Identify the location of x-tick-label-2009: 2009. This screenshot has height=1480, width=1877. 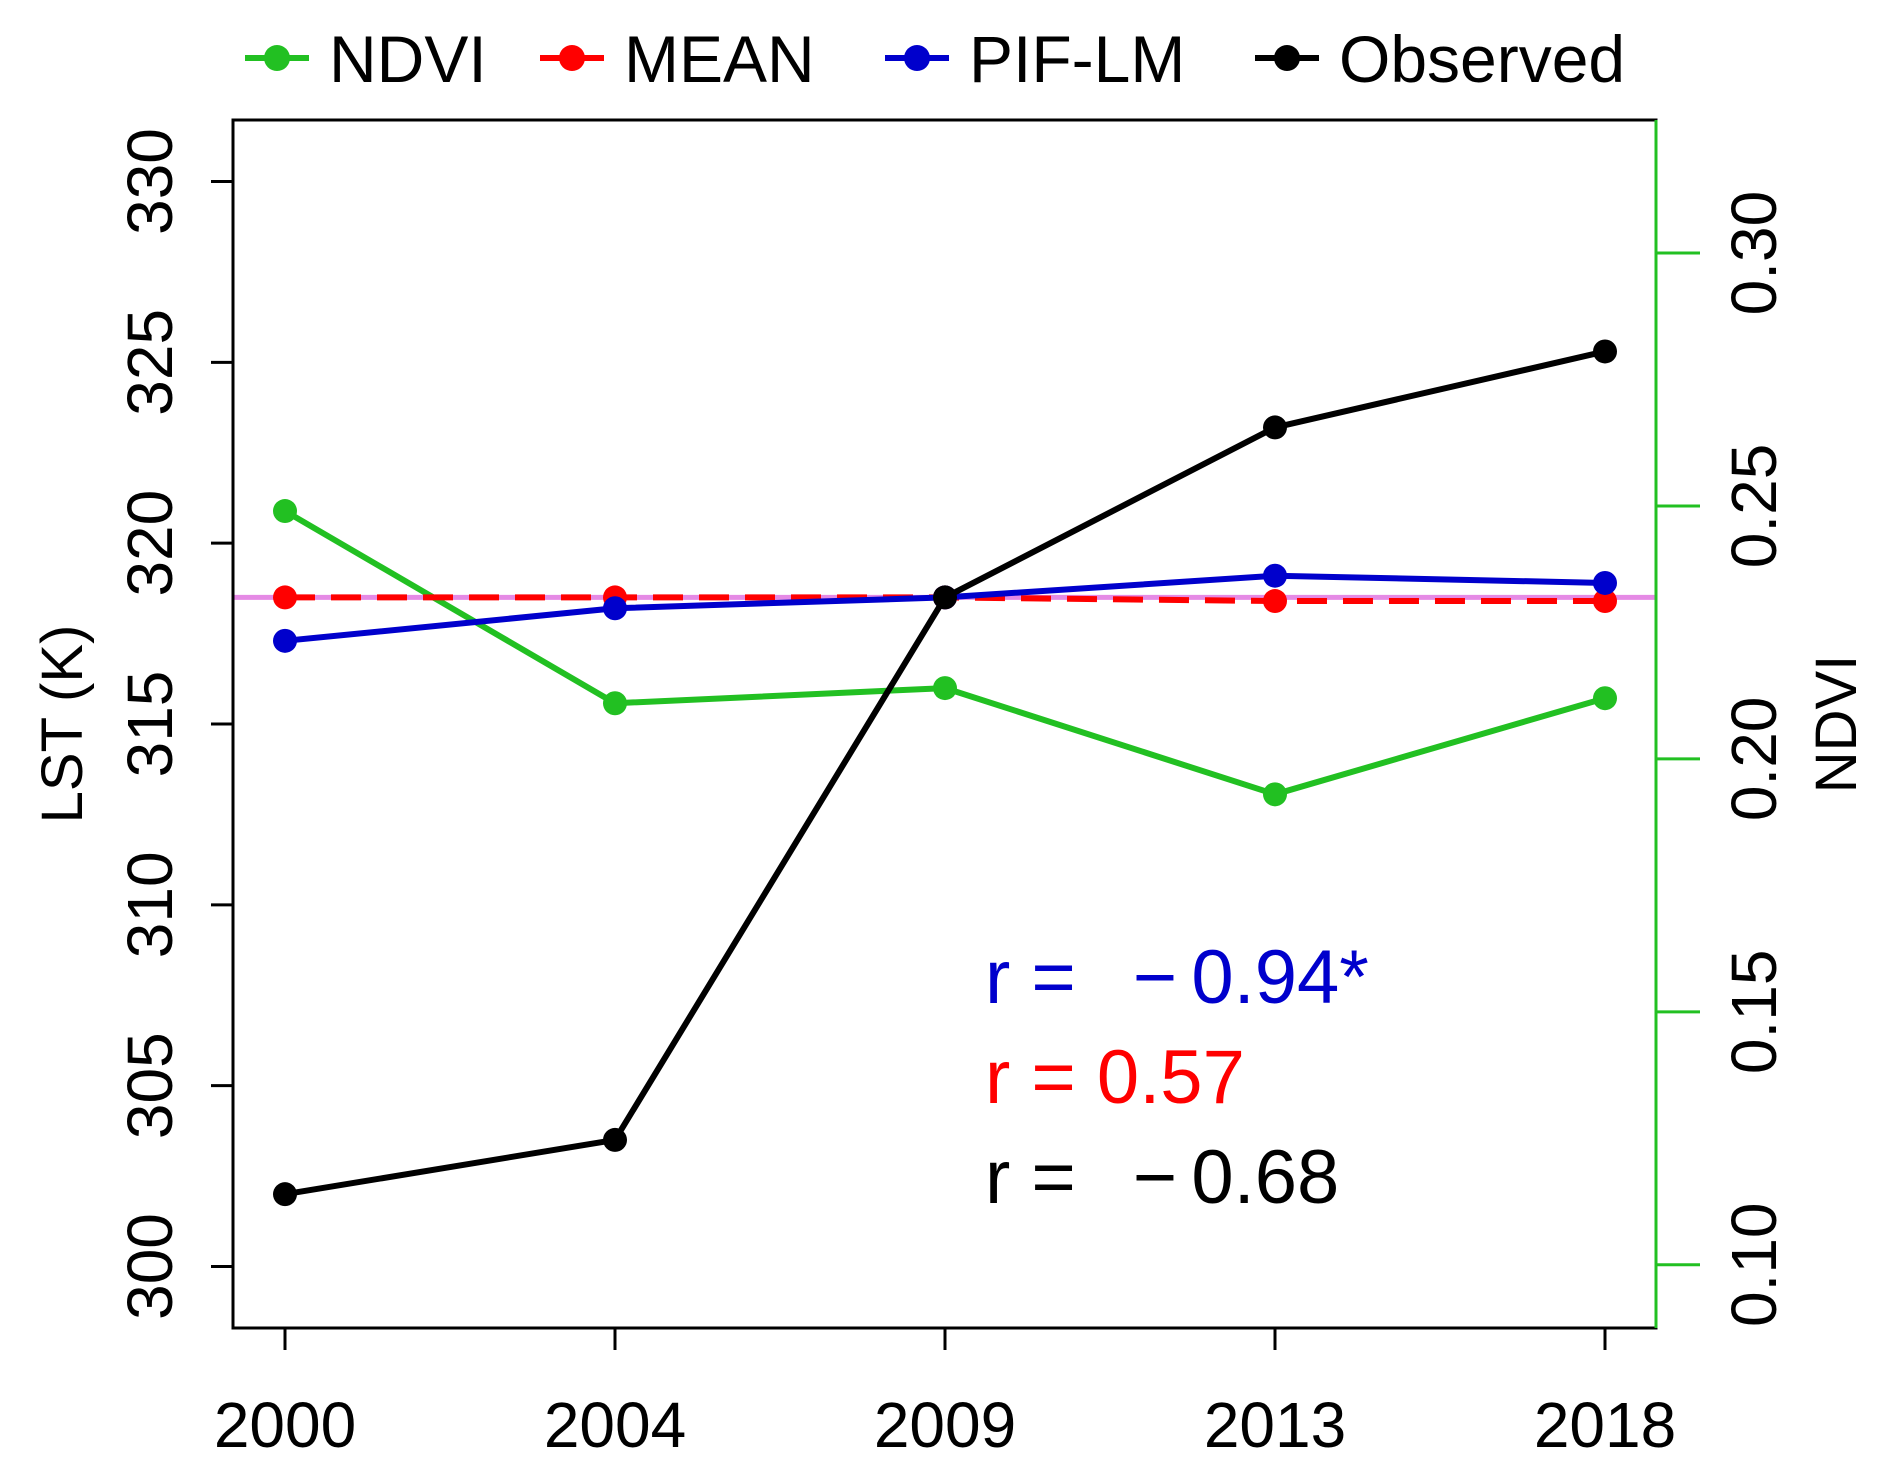
(945, 1425).